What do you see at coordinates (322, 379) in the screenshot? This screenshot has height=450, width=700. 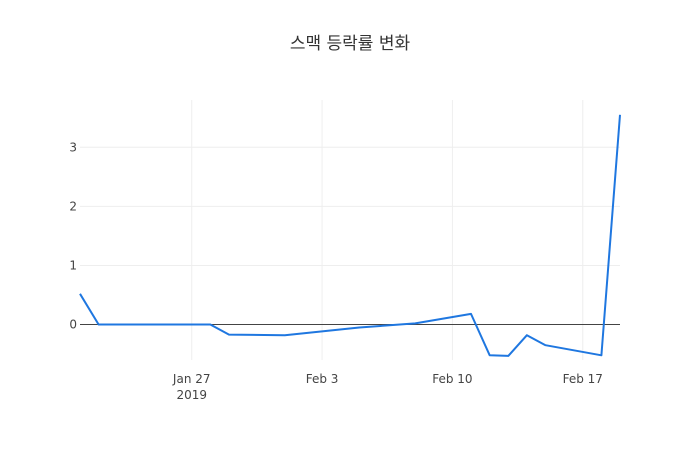 I see `x-tick-label: Feb 3` at bounding box center [322, 379].